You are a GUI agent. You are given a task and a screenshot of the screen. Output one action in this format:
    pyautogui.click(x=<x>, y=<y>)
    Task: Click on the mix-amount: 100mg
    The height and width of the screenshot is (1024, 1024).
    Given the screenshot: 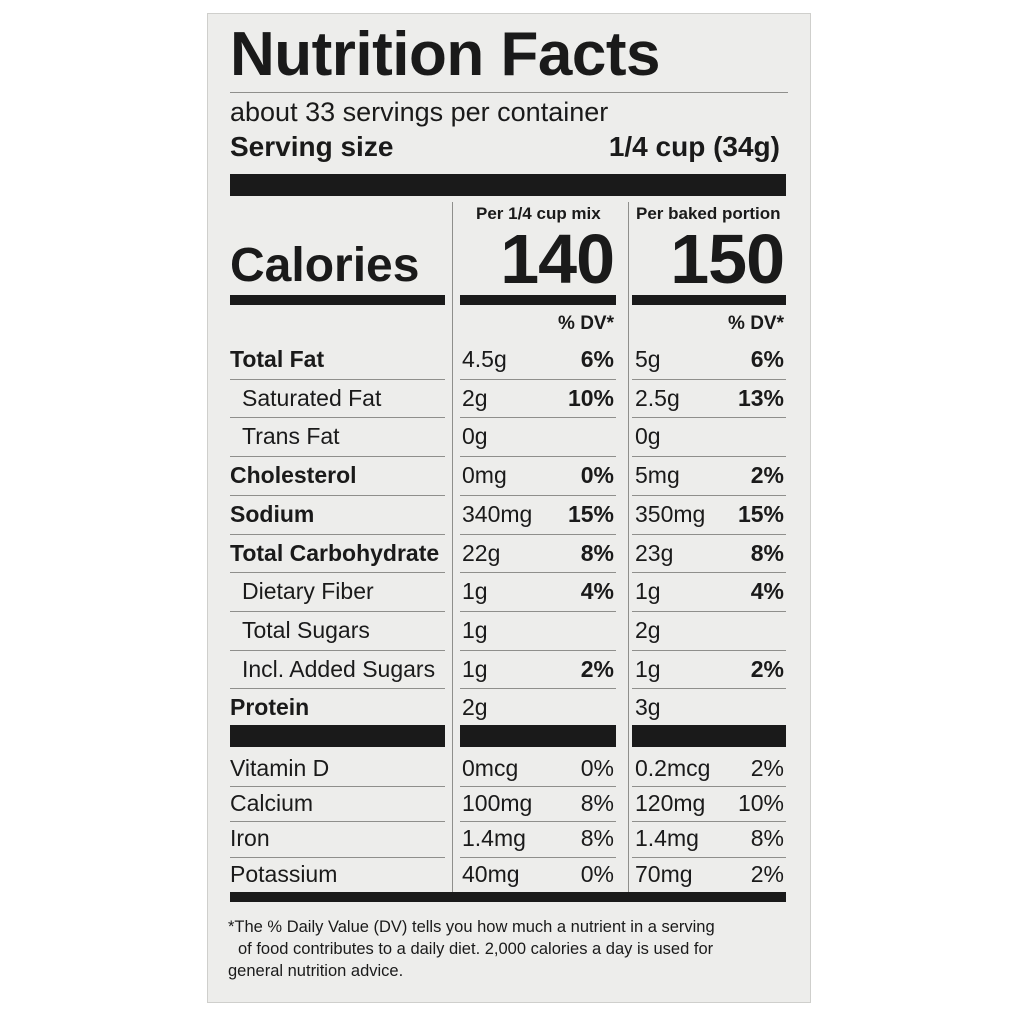 What is the action you would take?
    pyautogui.click(x=497, y=803)
    